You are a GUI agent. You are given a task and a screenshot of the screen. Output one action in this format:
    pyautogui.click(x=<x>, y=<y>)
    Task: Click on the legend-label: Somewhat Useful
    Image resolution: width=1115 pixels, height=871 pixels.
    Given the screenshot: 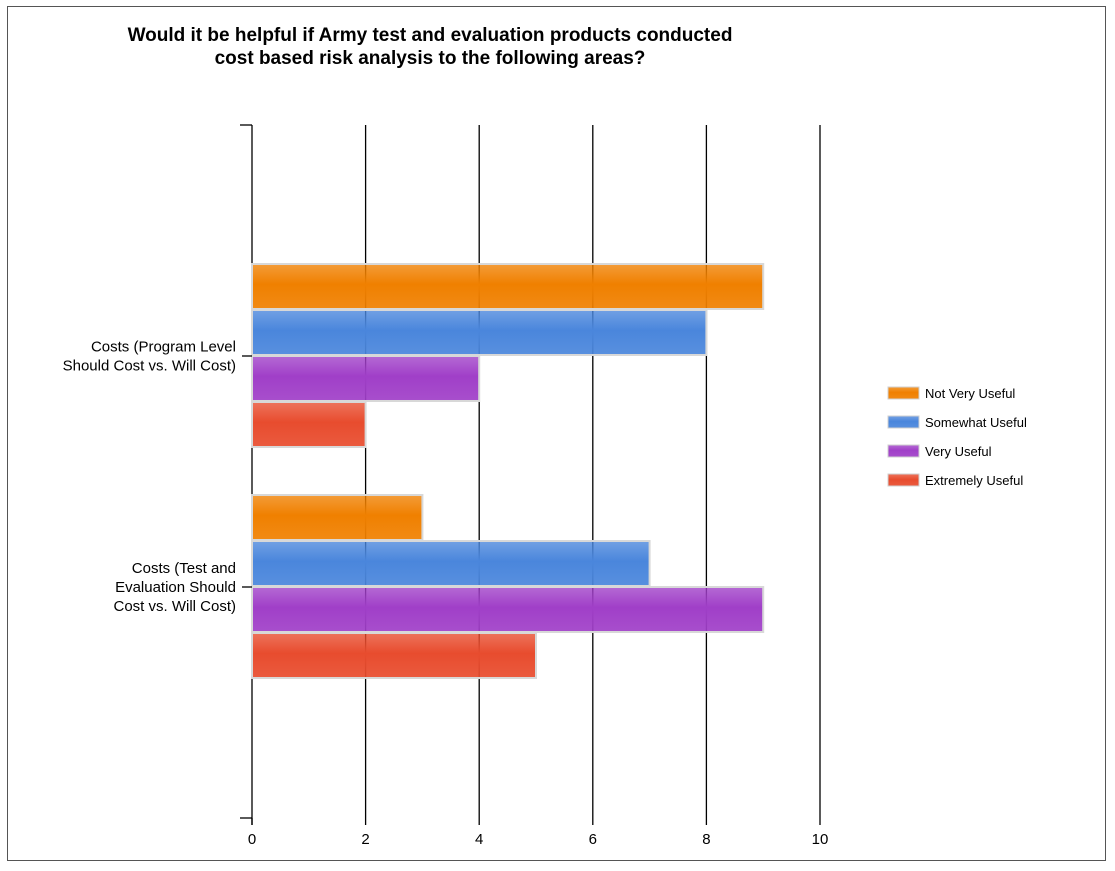 What is the action you would take?
    pyautogui.click(x=976, y=422)
    